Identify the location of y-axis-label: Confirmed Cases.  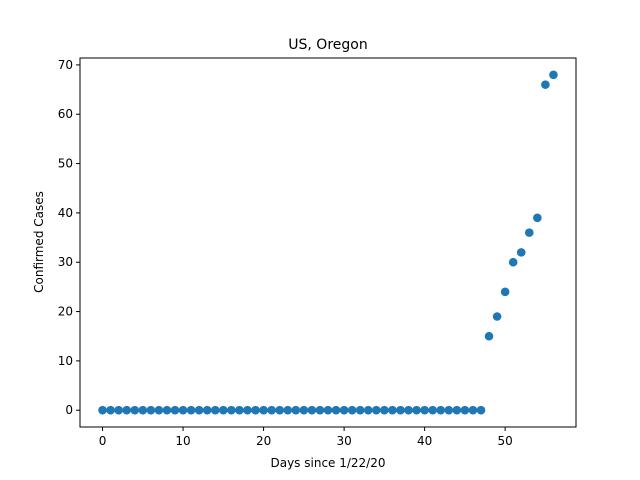
(39, 242).